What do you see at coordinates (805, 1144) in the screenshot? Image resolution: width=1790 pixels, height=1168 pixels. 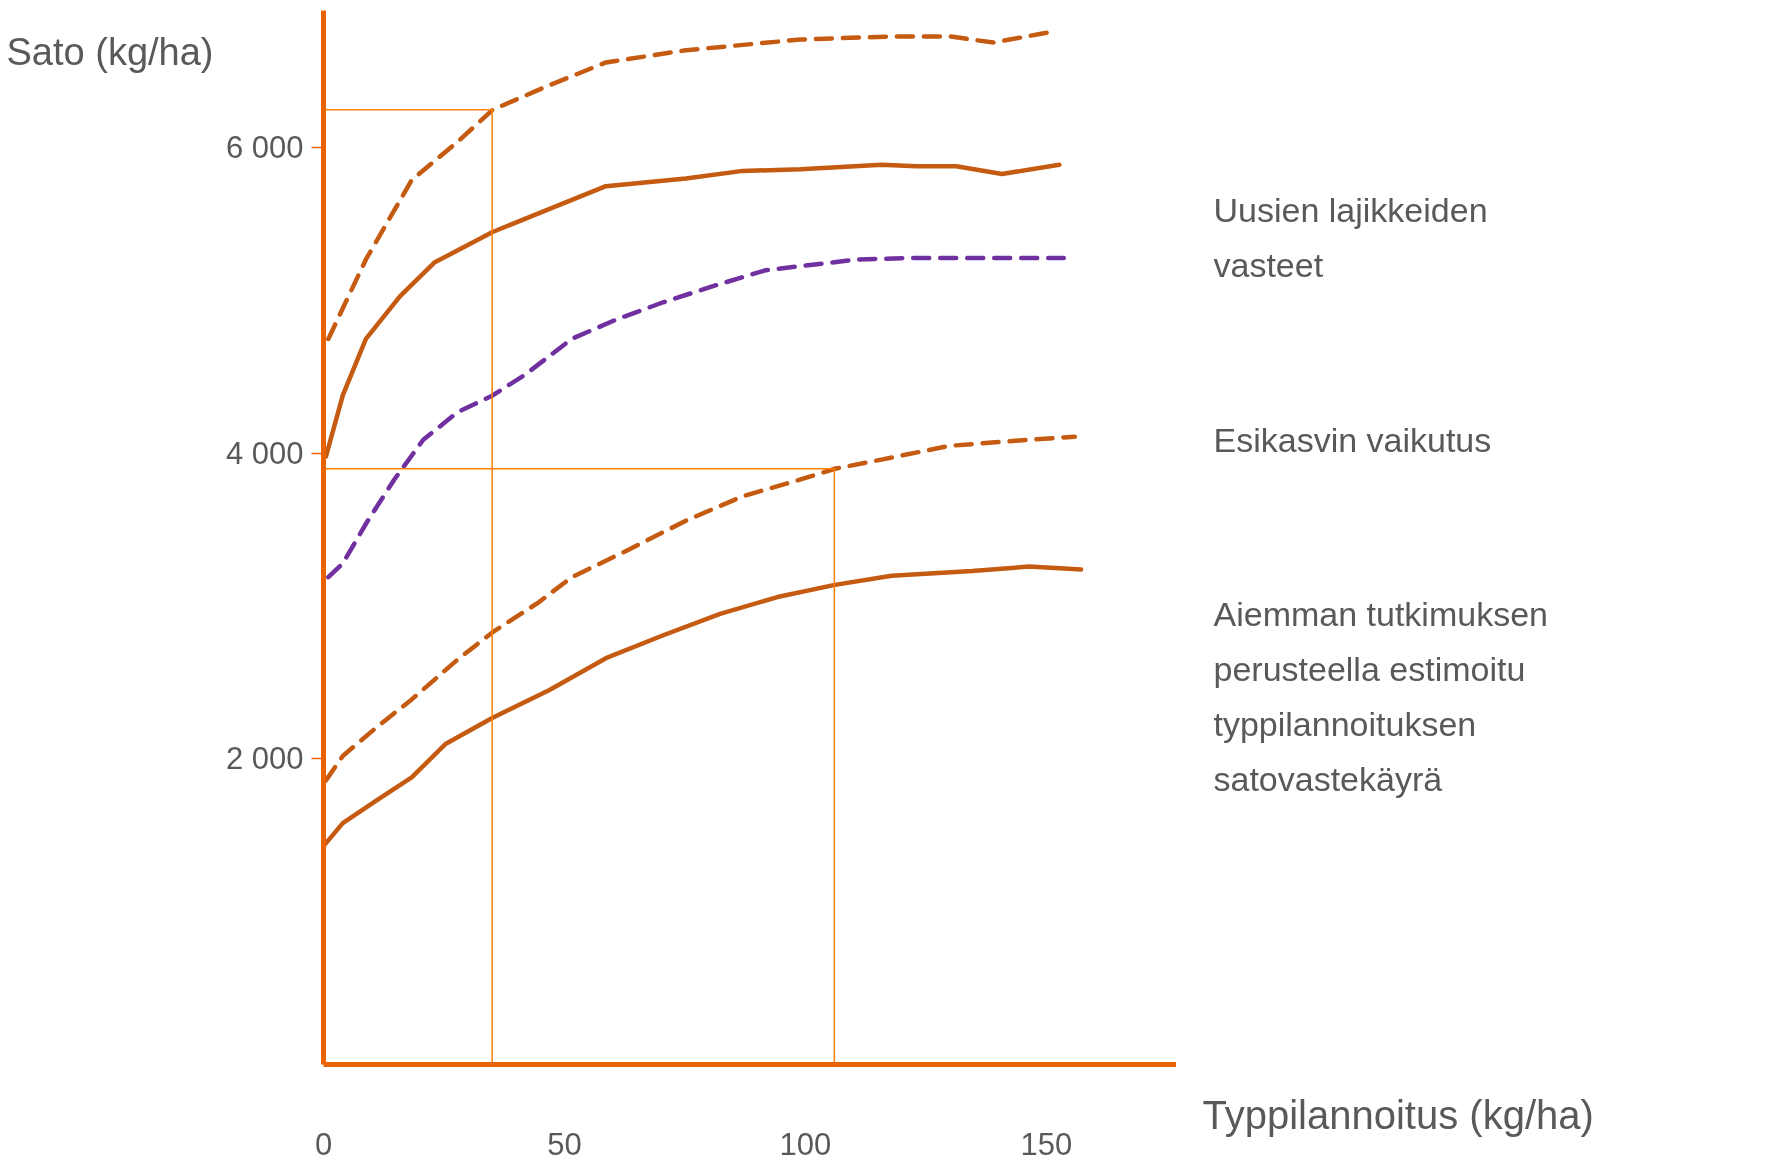 I see `x-tick-label: 100` at bounding box center [805, 1144].